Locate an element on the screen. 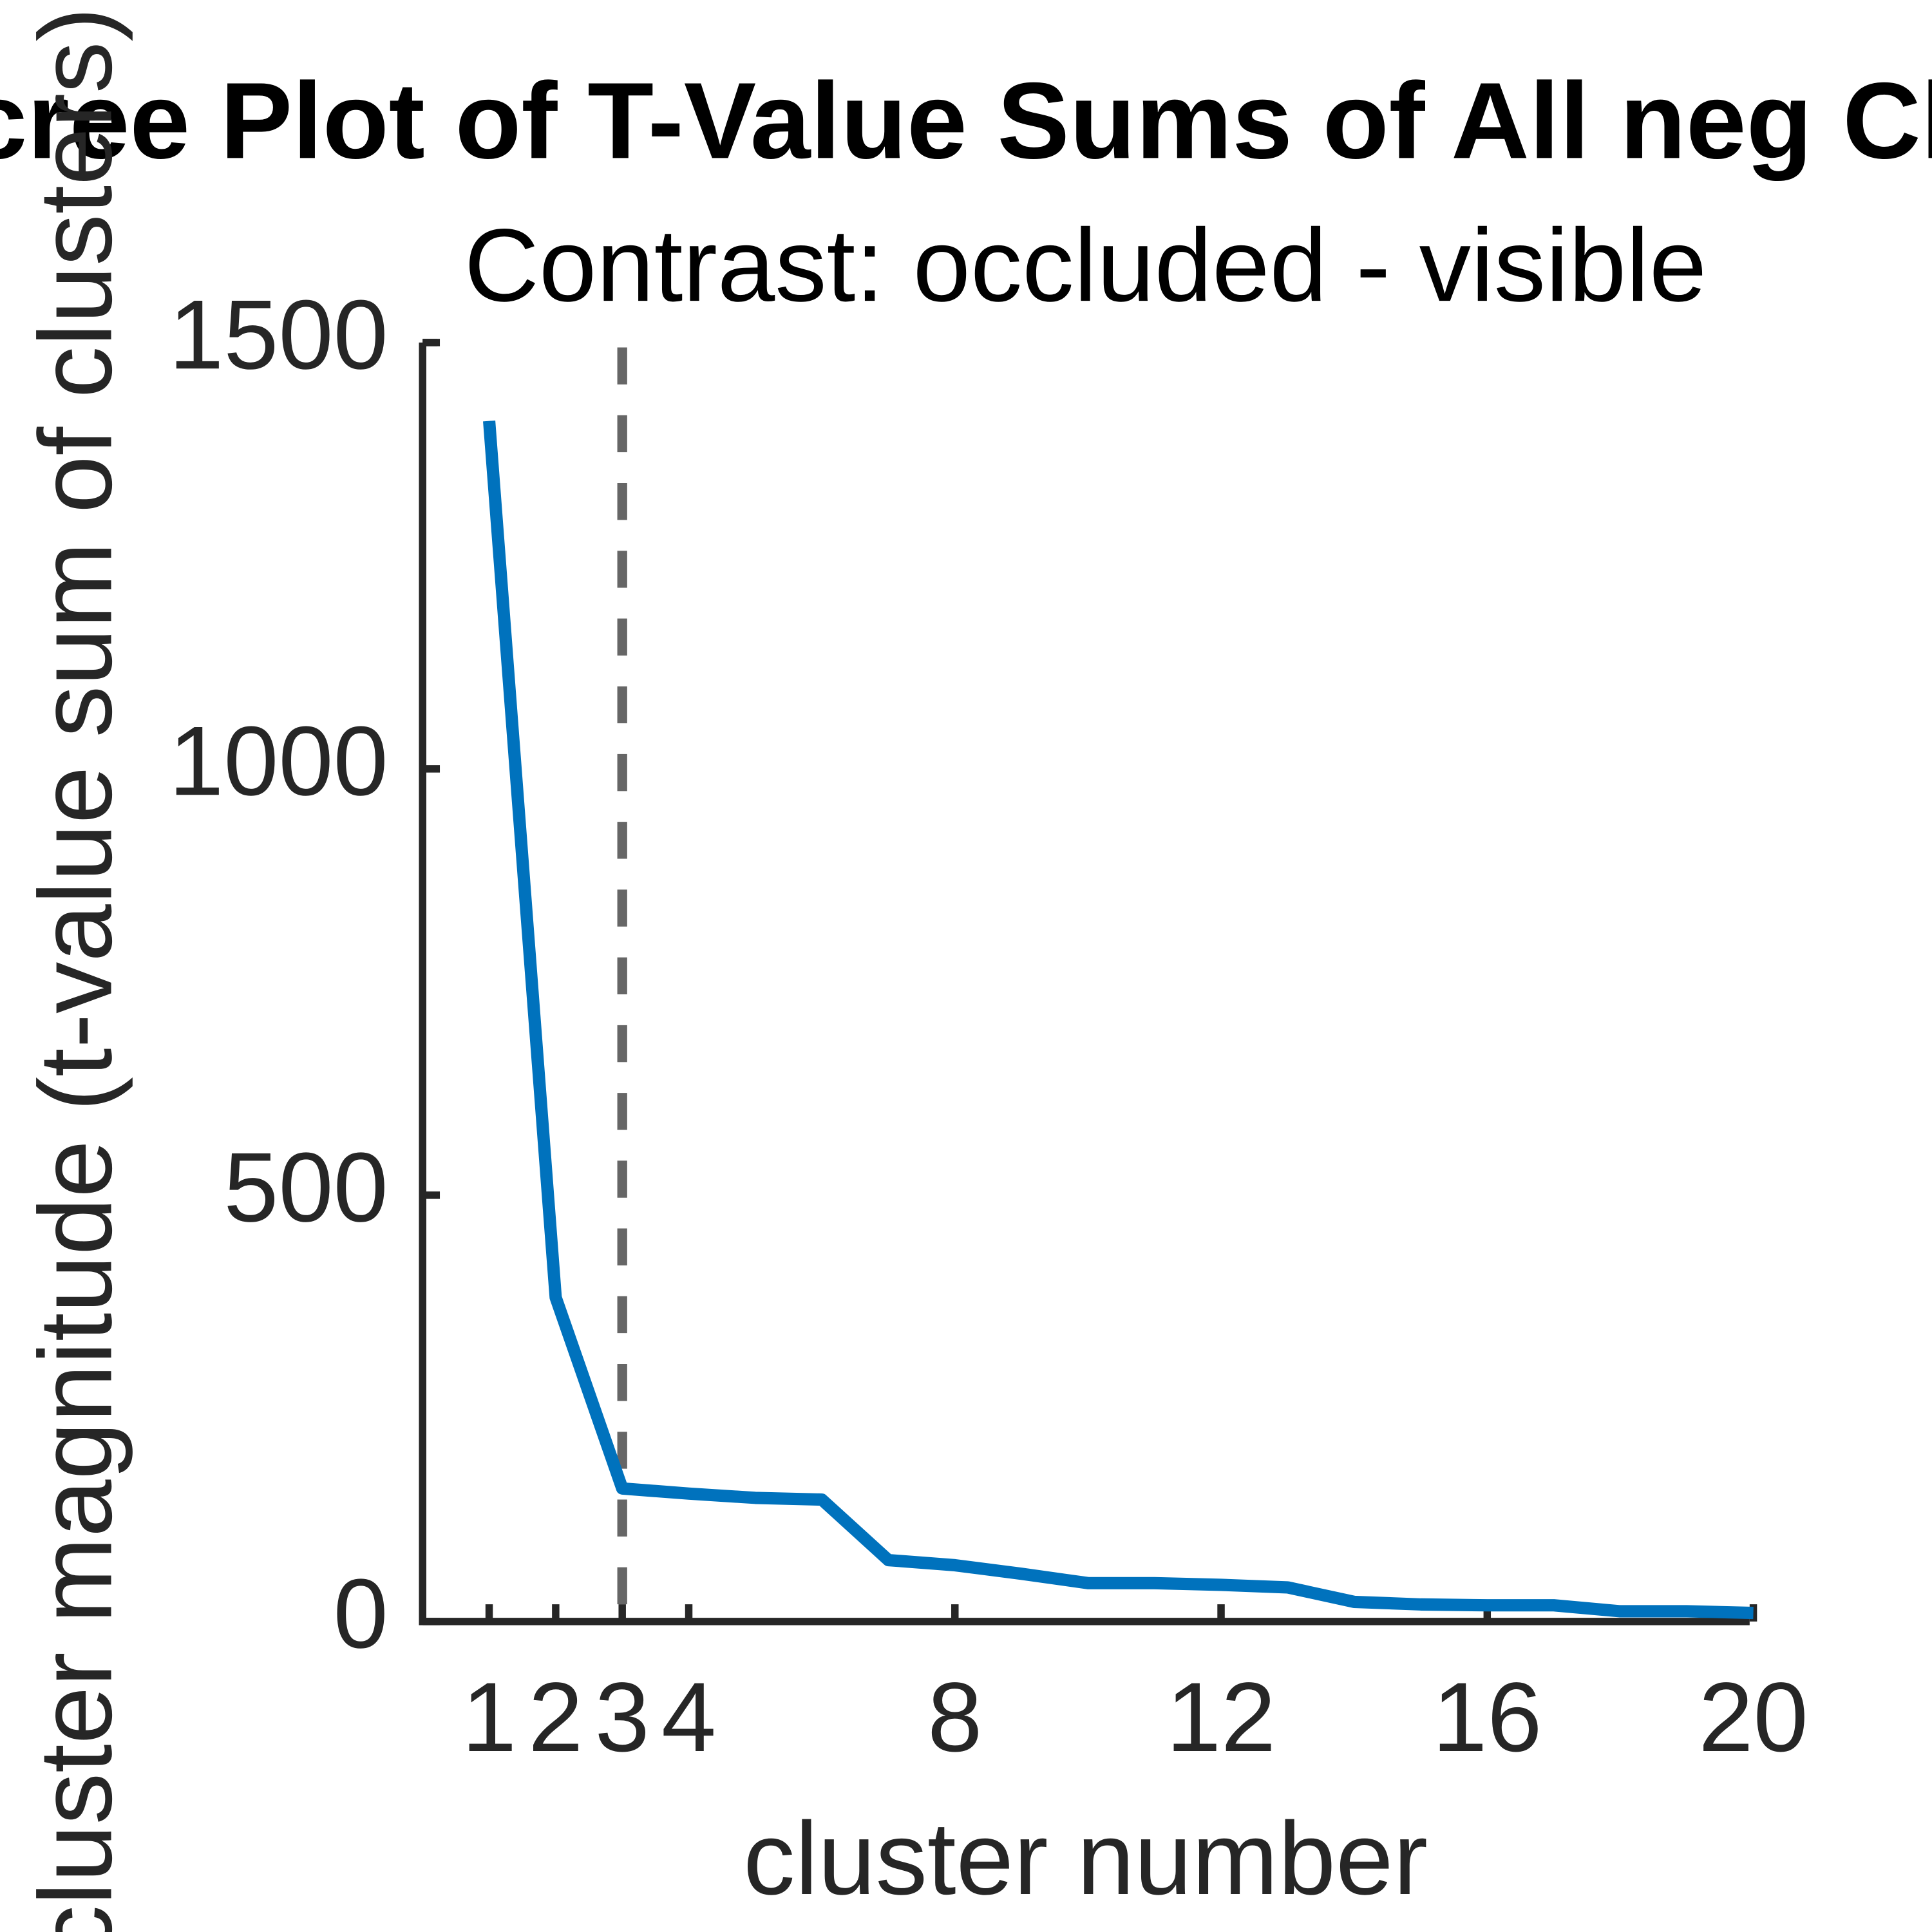  x-tick-label: 4 is located at coordinates (688, 1717).